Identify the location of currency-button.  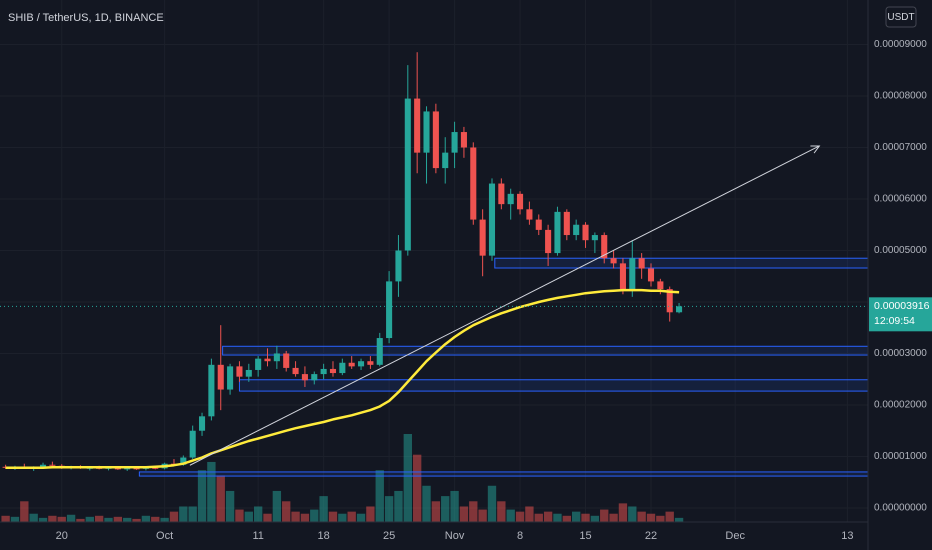
(901, 17).